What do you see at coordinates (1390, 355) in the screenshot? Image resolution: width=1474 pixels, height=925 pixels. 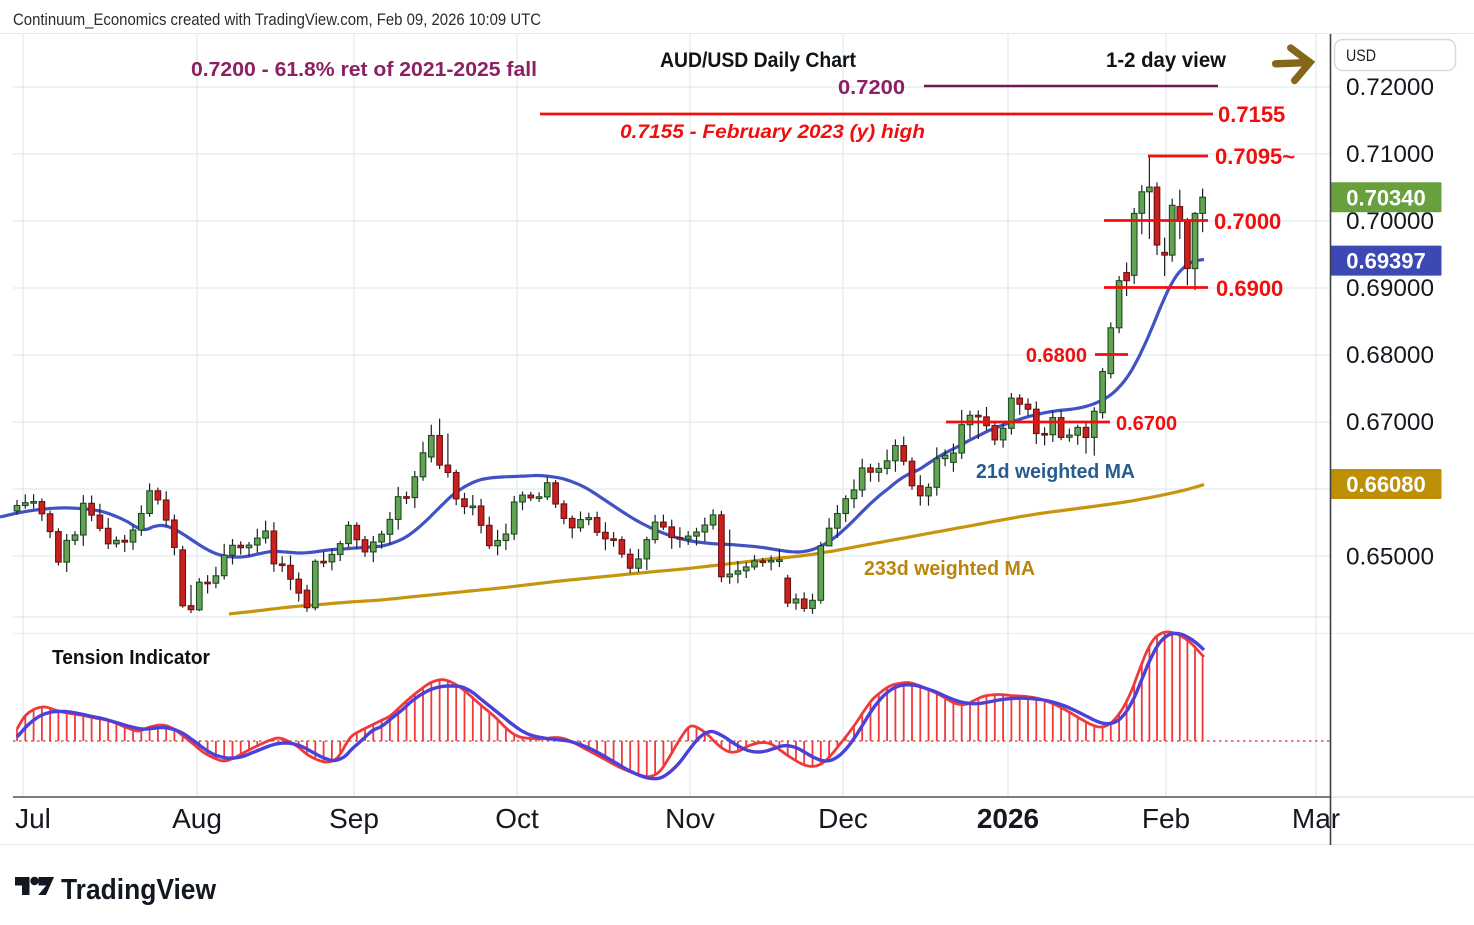 I see `svg-text: 0.68000` at bounding box center [1390, 355].